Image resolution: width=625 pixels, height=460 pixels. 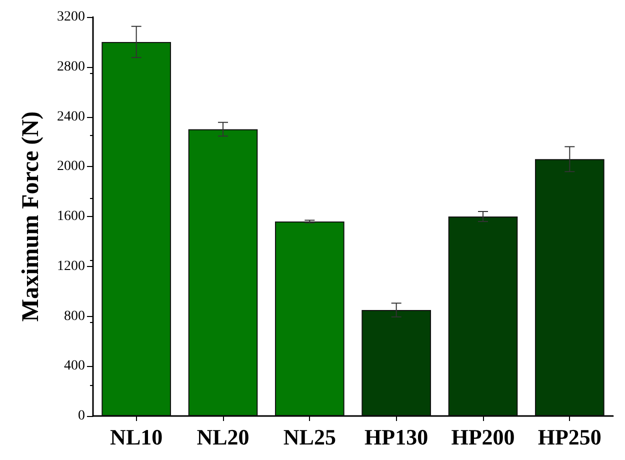 What do you see at coordinates (31, 216) in the screenshot?
I see `y-axis-title: Maximum Force (N)` at bounding box center [31, 216].